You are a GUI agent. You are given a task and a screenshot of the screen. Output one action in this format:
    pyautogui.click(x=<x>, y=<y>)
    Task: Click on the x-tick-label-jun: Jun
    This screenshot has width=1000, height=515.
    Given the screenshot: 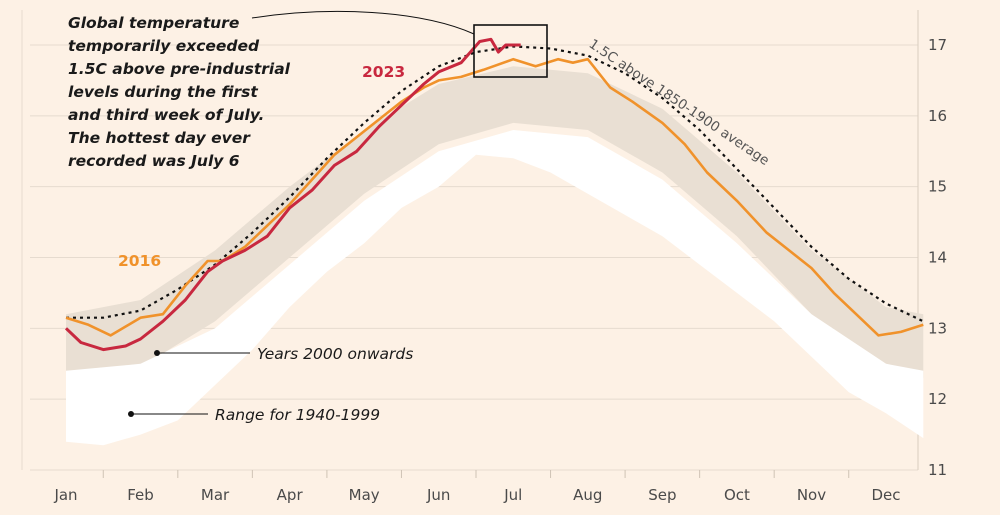 What is the action you would take?
    pyautogui.click(x=438, y=495)
    